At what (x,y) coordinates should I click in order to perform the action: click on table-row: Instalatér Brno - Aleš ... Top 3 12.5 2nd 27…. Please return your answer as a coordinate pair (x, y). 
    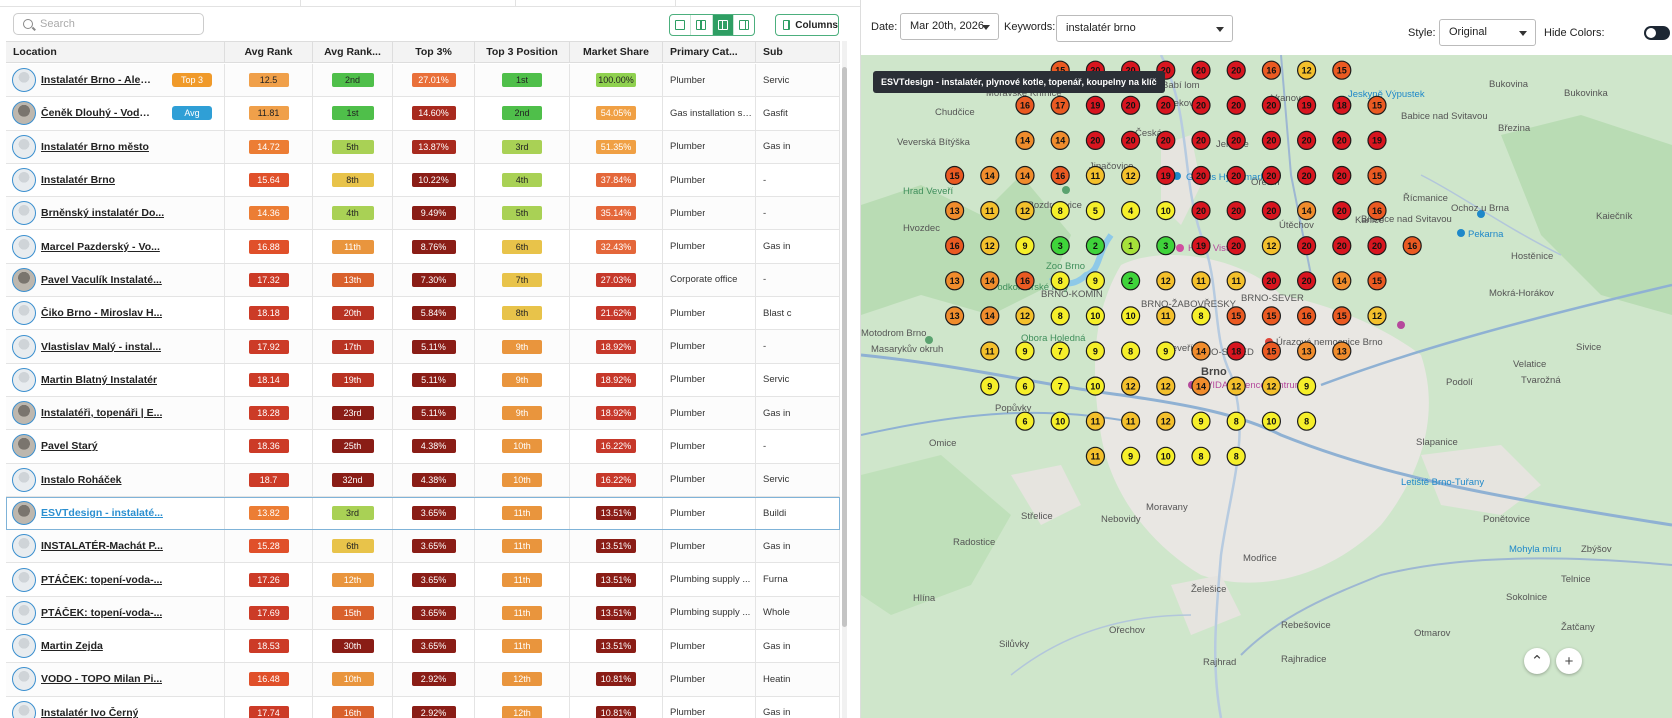
    Looking at the image, I should click on (423, 81).